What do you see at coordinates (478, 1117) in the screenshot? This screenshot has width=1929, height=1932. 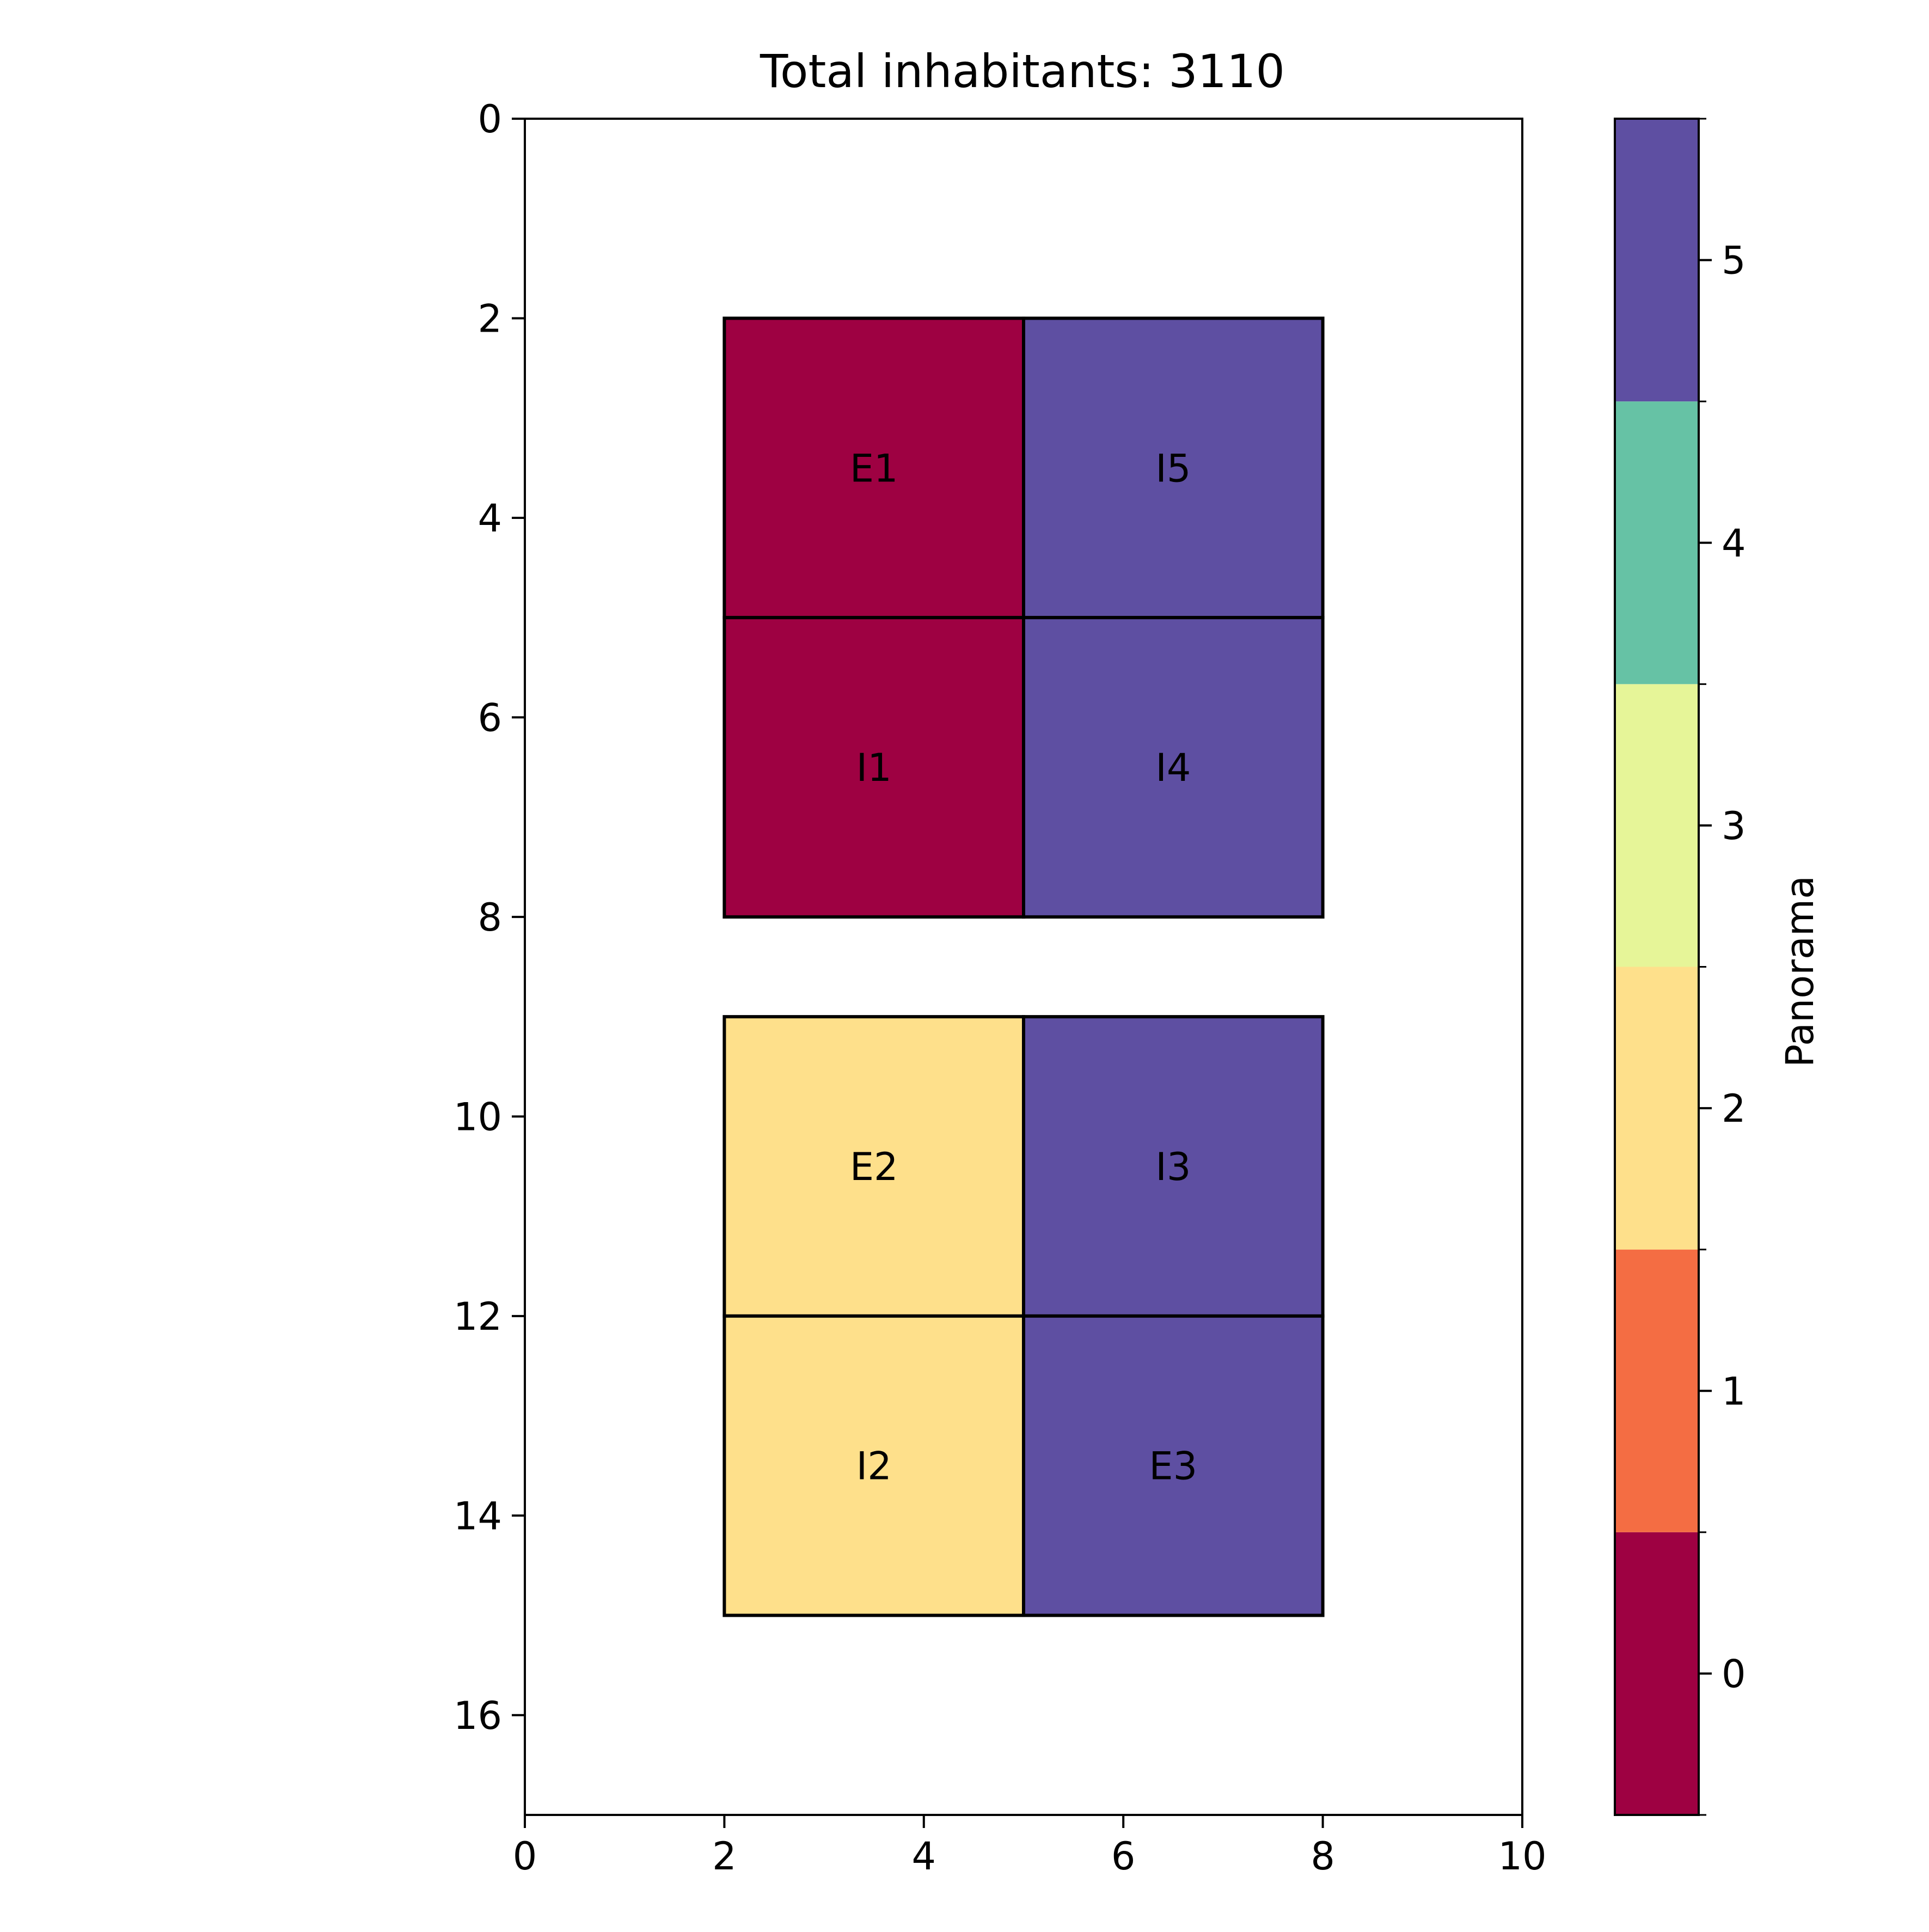 I see `y-tick-label: 10` at bounding box center [478, 1117].